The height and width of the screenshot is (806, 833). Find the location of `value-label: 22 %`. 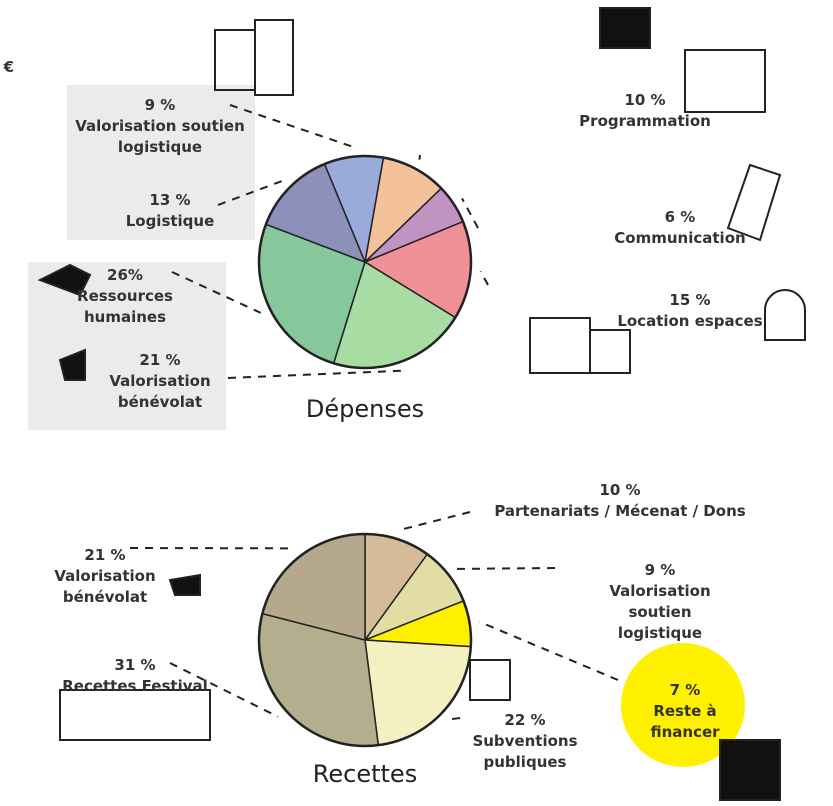

value-label: 22 % is located at coordinates (525, 720).